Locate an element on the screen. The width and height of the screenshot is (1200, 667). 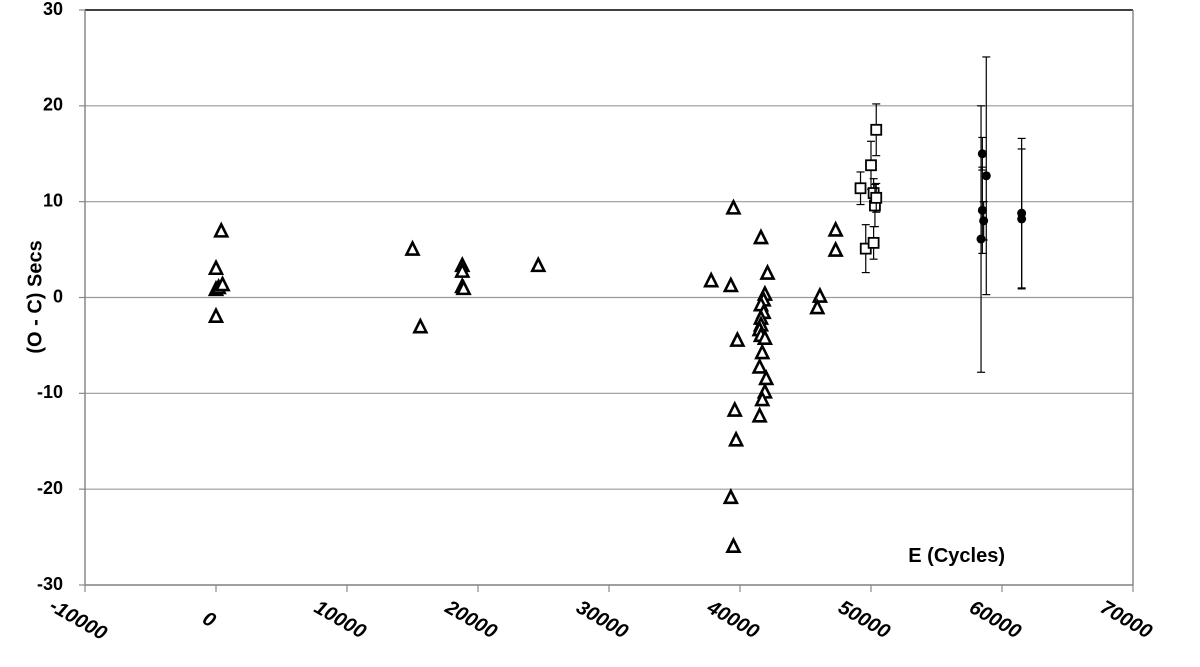
y-axis-label: (O - C) Secs is located at coordinates (35, 296).